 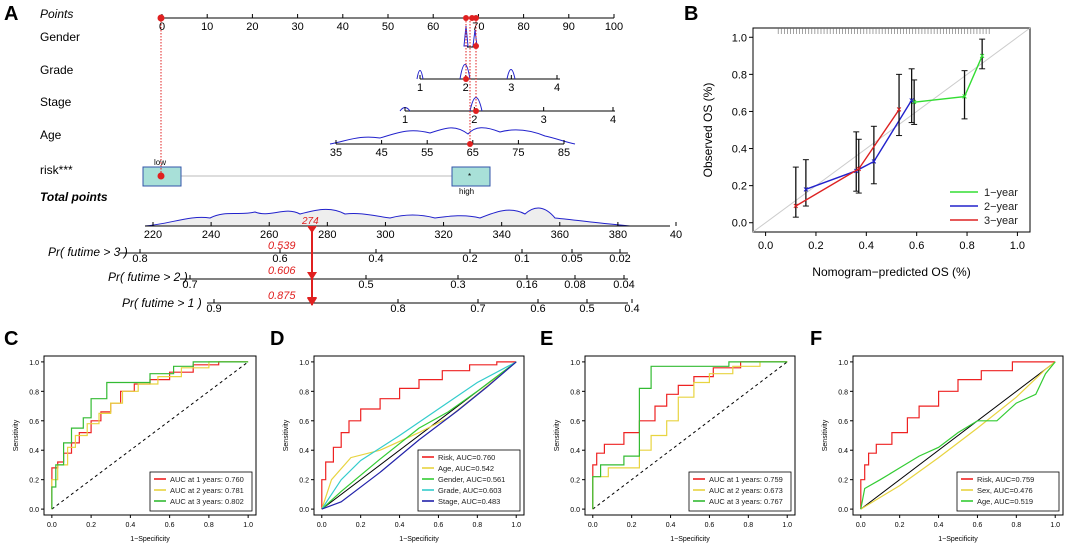 What do you see at coordinates (739, 187) in the screenshot?
I see `calib-y-tick-label: 0.2` at bounding box center [739, 187].